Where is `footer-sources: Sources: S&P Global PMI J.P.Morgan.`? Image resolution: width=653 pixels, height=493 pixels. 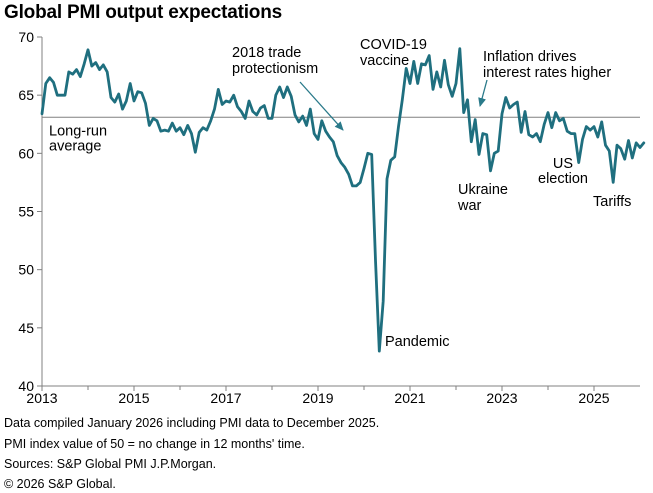 footer-sources: Sources: S&P Global PMI J.P.Morgan. is located at coordinates (110, 464).